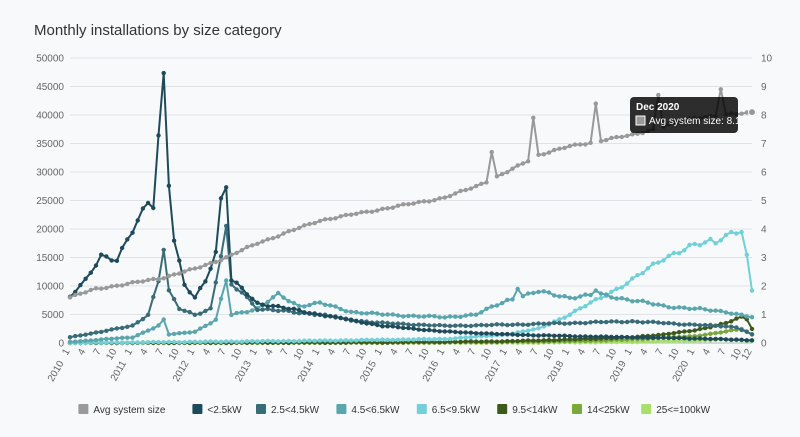 This screenshot has height=437, width=800. What do you see at coordinates (601, 410) in the screenshot?
I see `legend-item: 14<25kW` at bounding box center [601, 410].